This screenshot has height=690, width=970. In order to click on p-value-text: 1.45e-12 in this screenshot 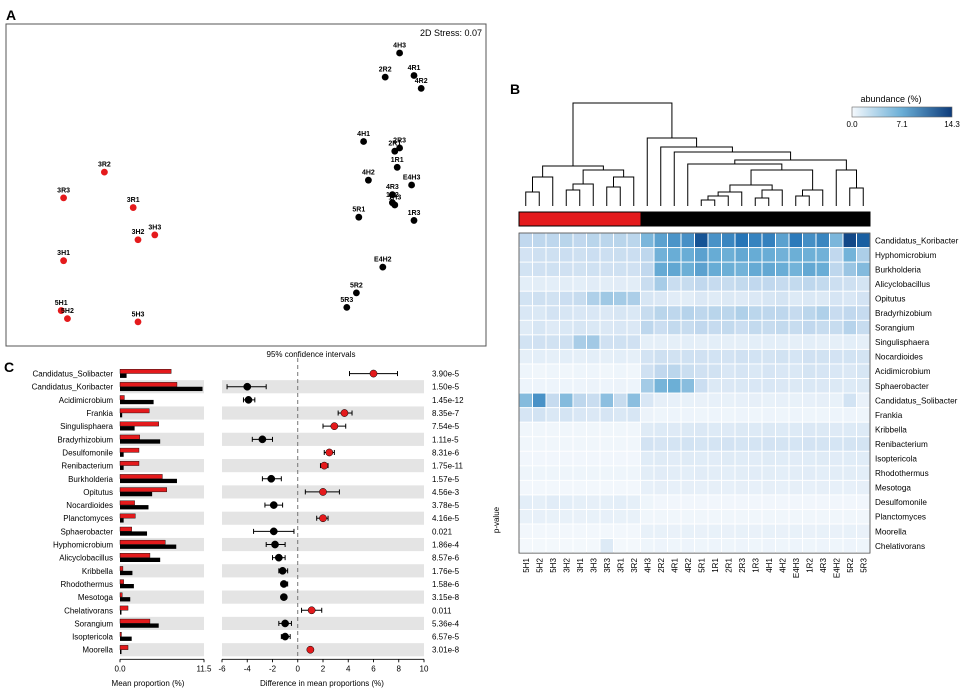, I will do `click(448, 400)`.